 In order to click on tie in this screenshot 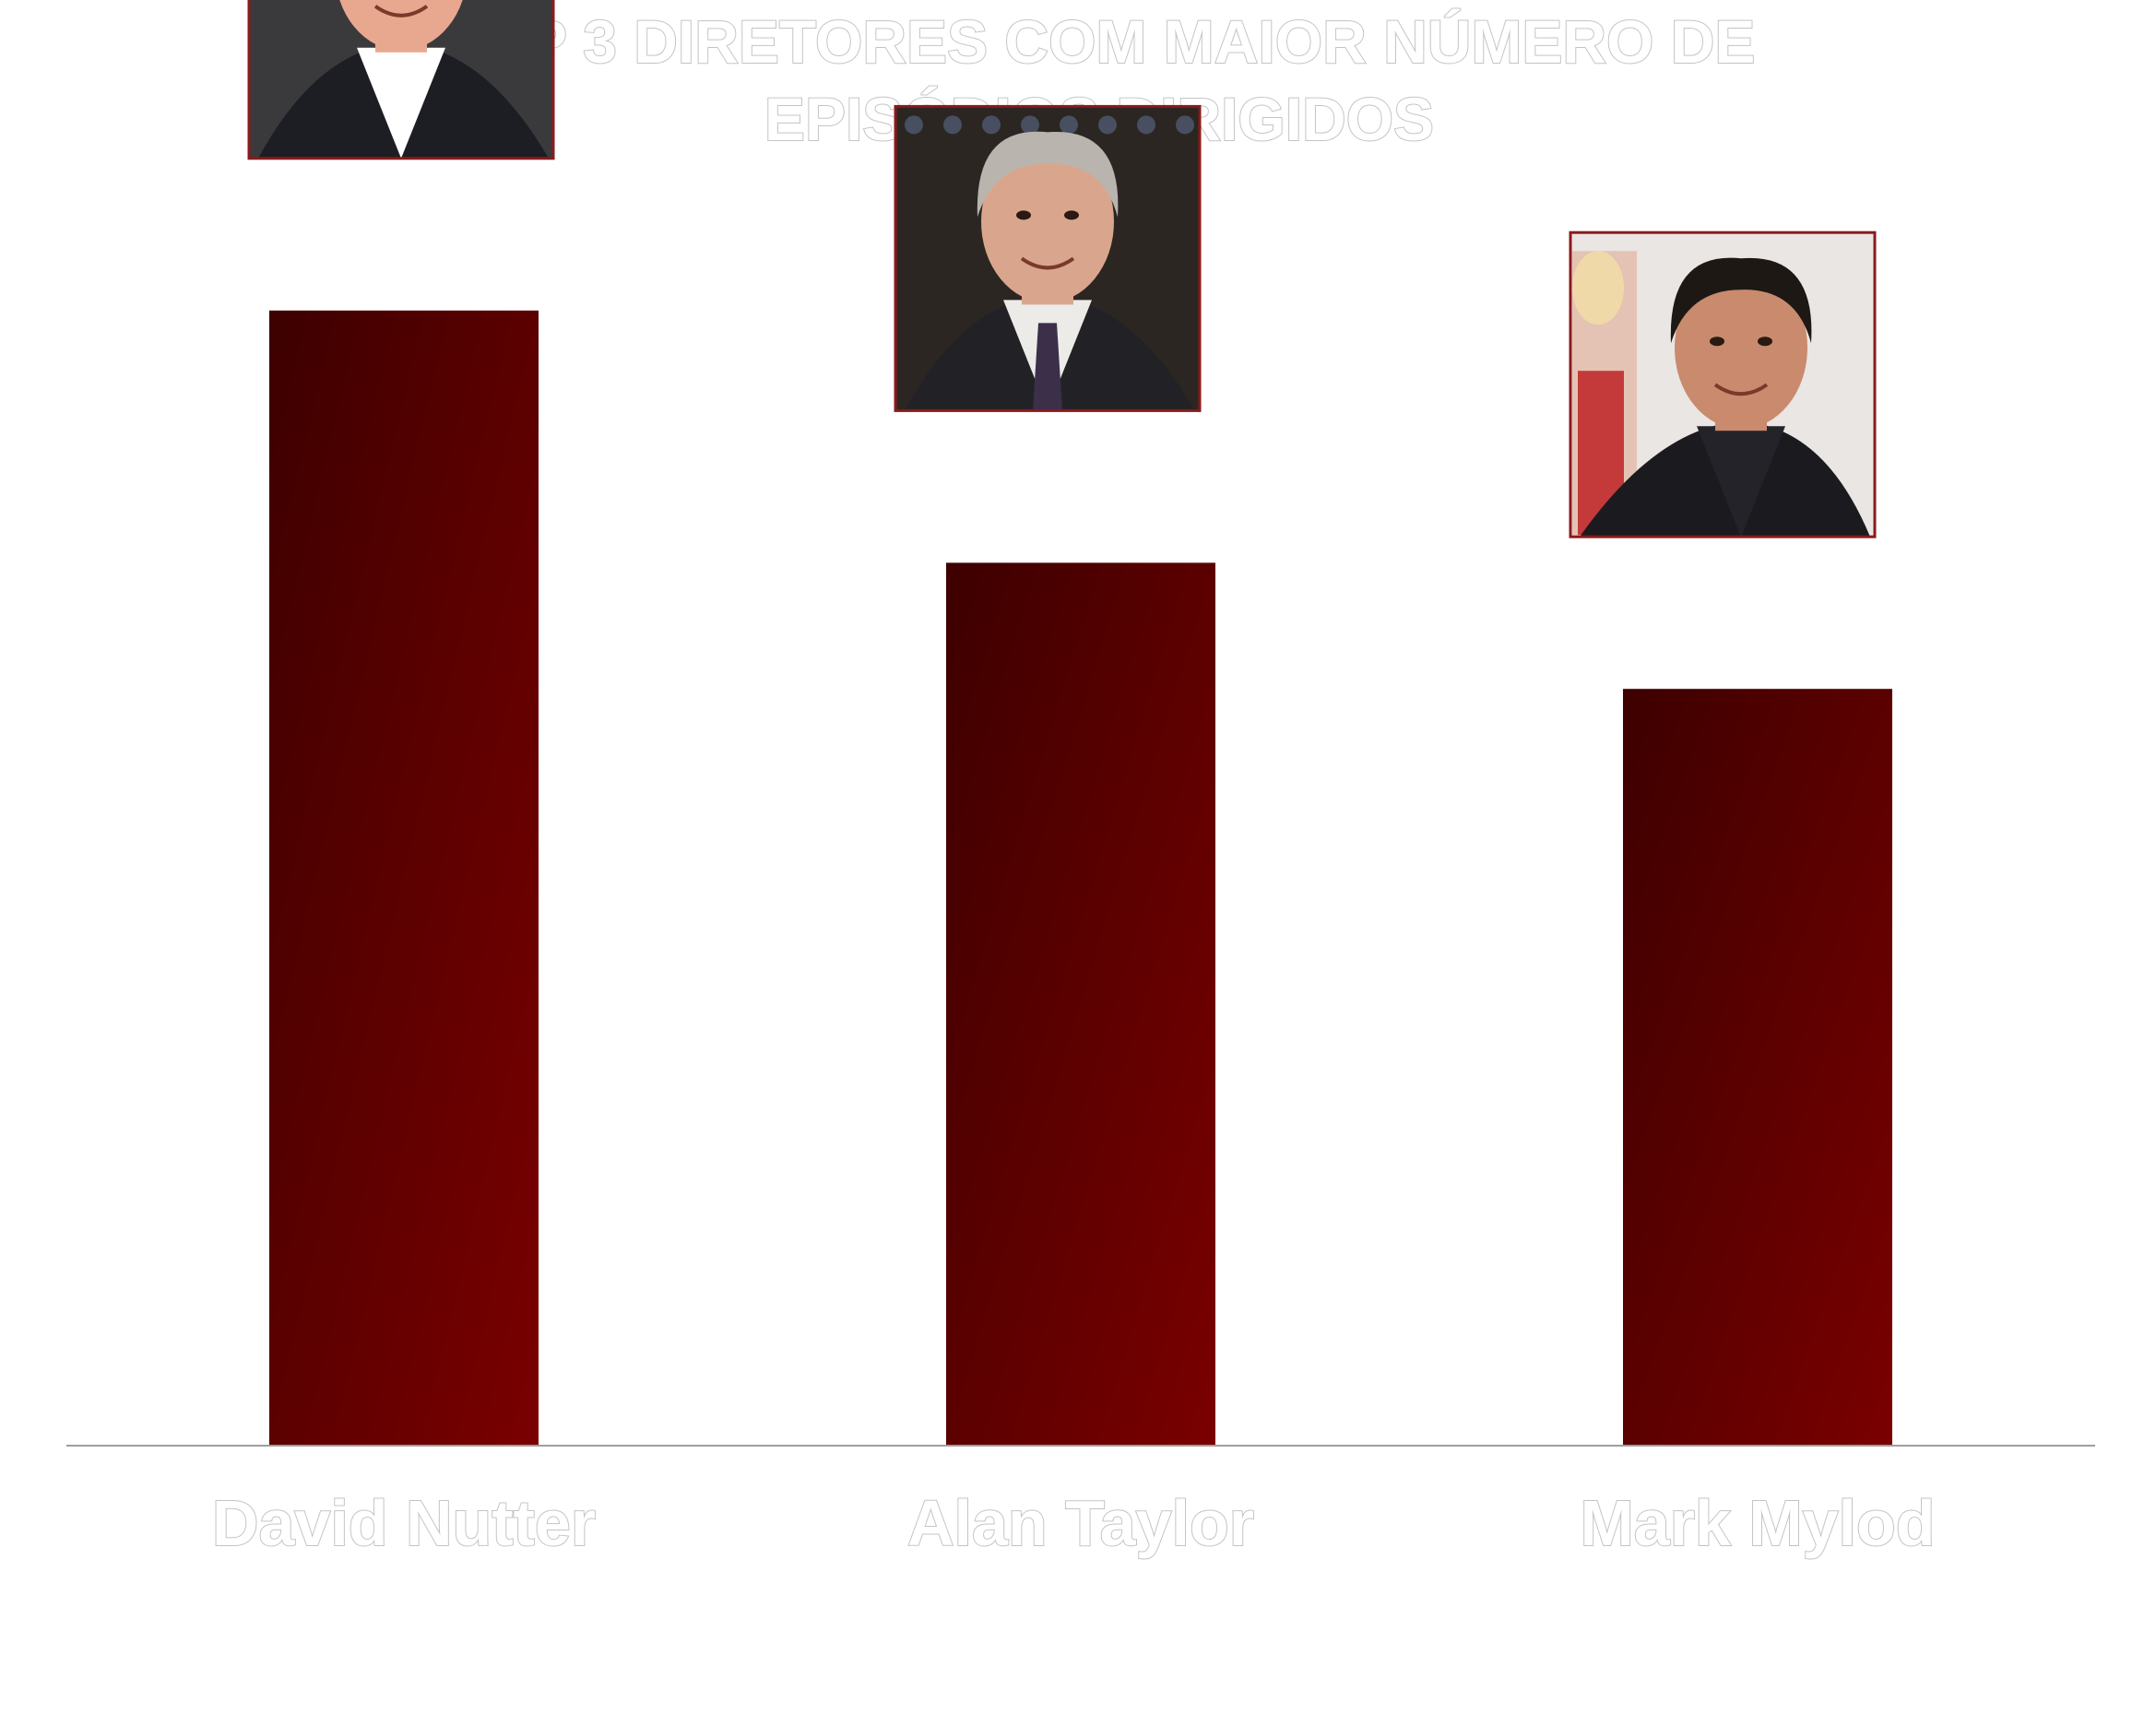, I will do `click(1048, 367)`.